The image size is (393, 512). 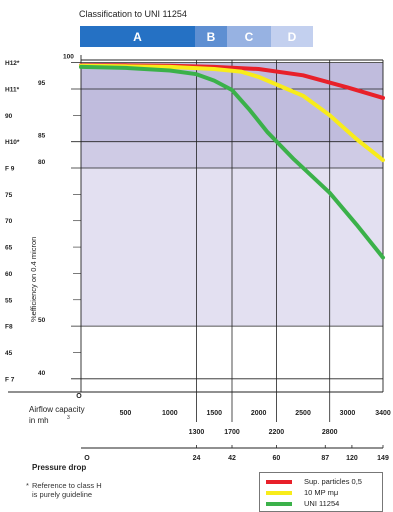 I want to click on class-segment-d, so click(x=292, y=36).